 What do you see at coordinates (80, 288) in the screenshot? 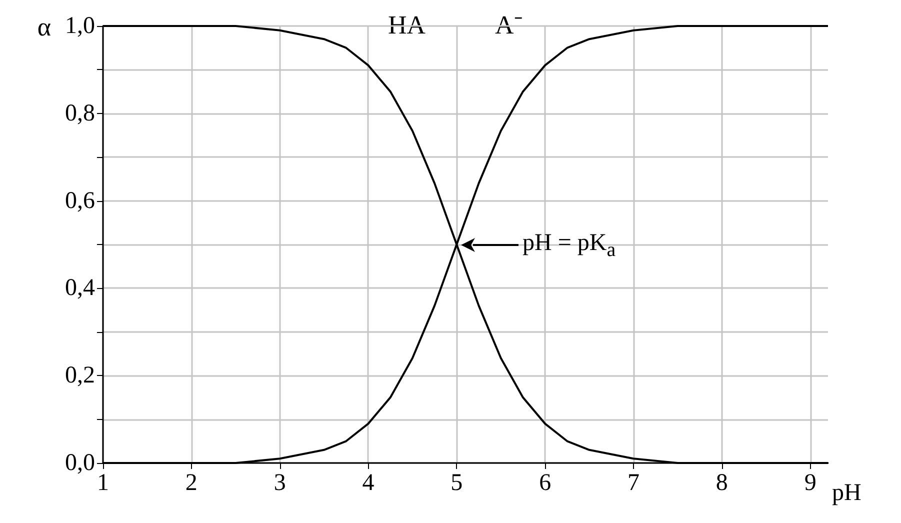
I see `y-tick-label: 0,4` at bounding box center [80, 288].